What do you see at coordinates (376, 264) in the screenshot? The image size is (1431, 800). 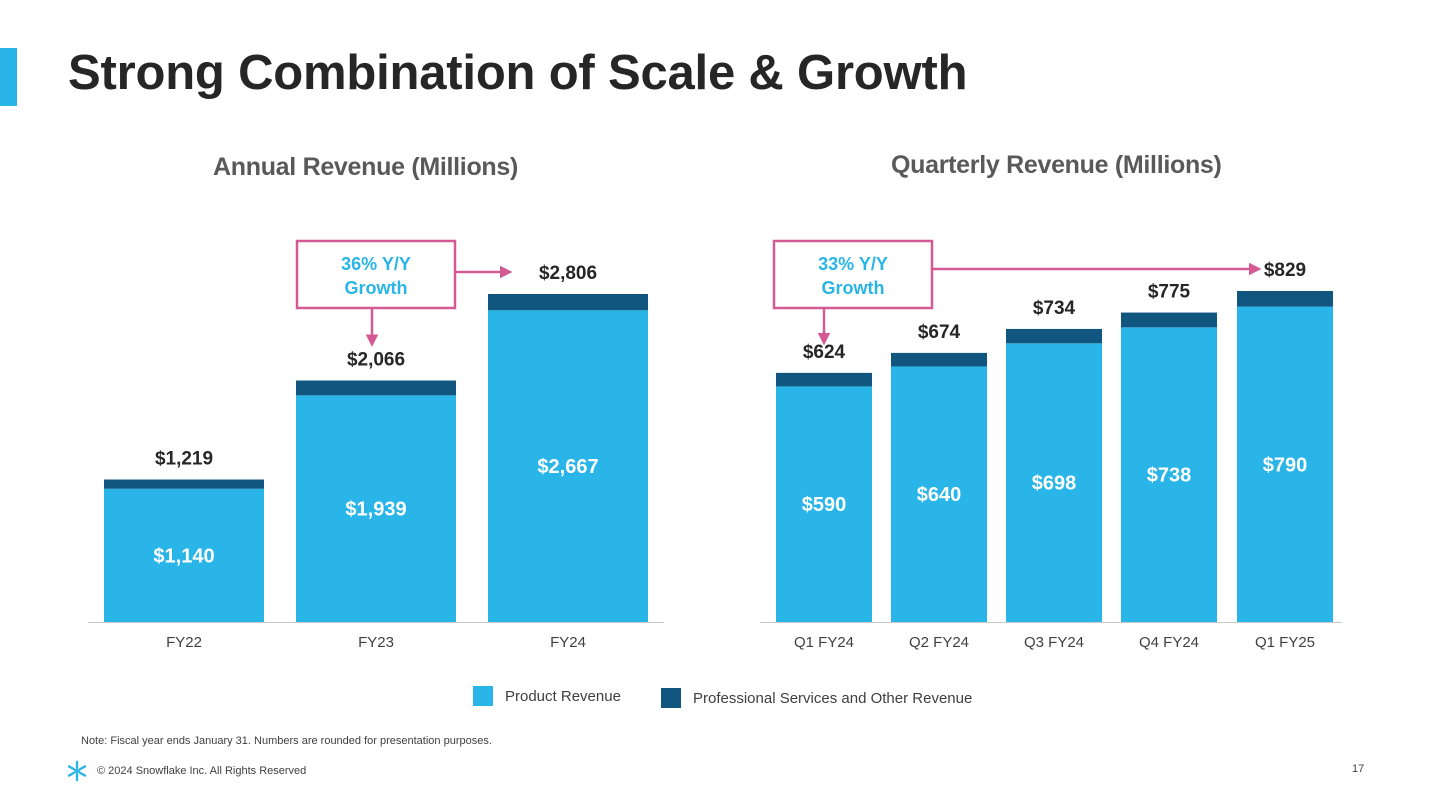 I see `annual-growth-callout-line1: 36% Y/Y` at bounding box center [376, 264].